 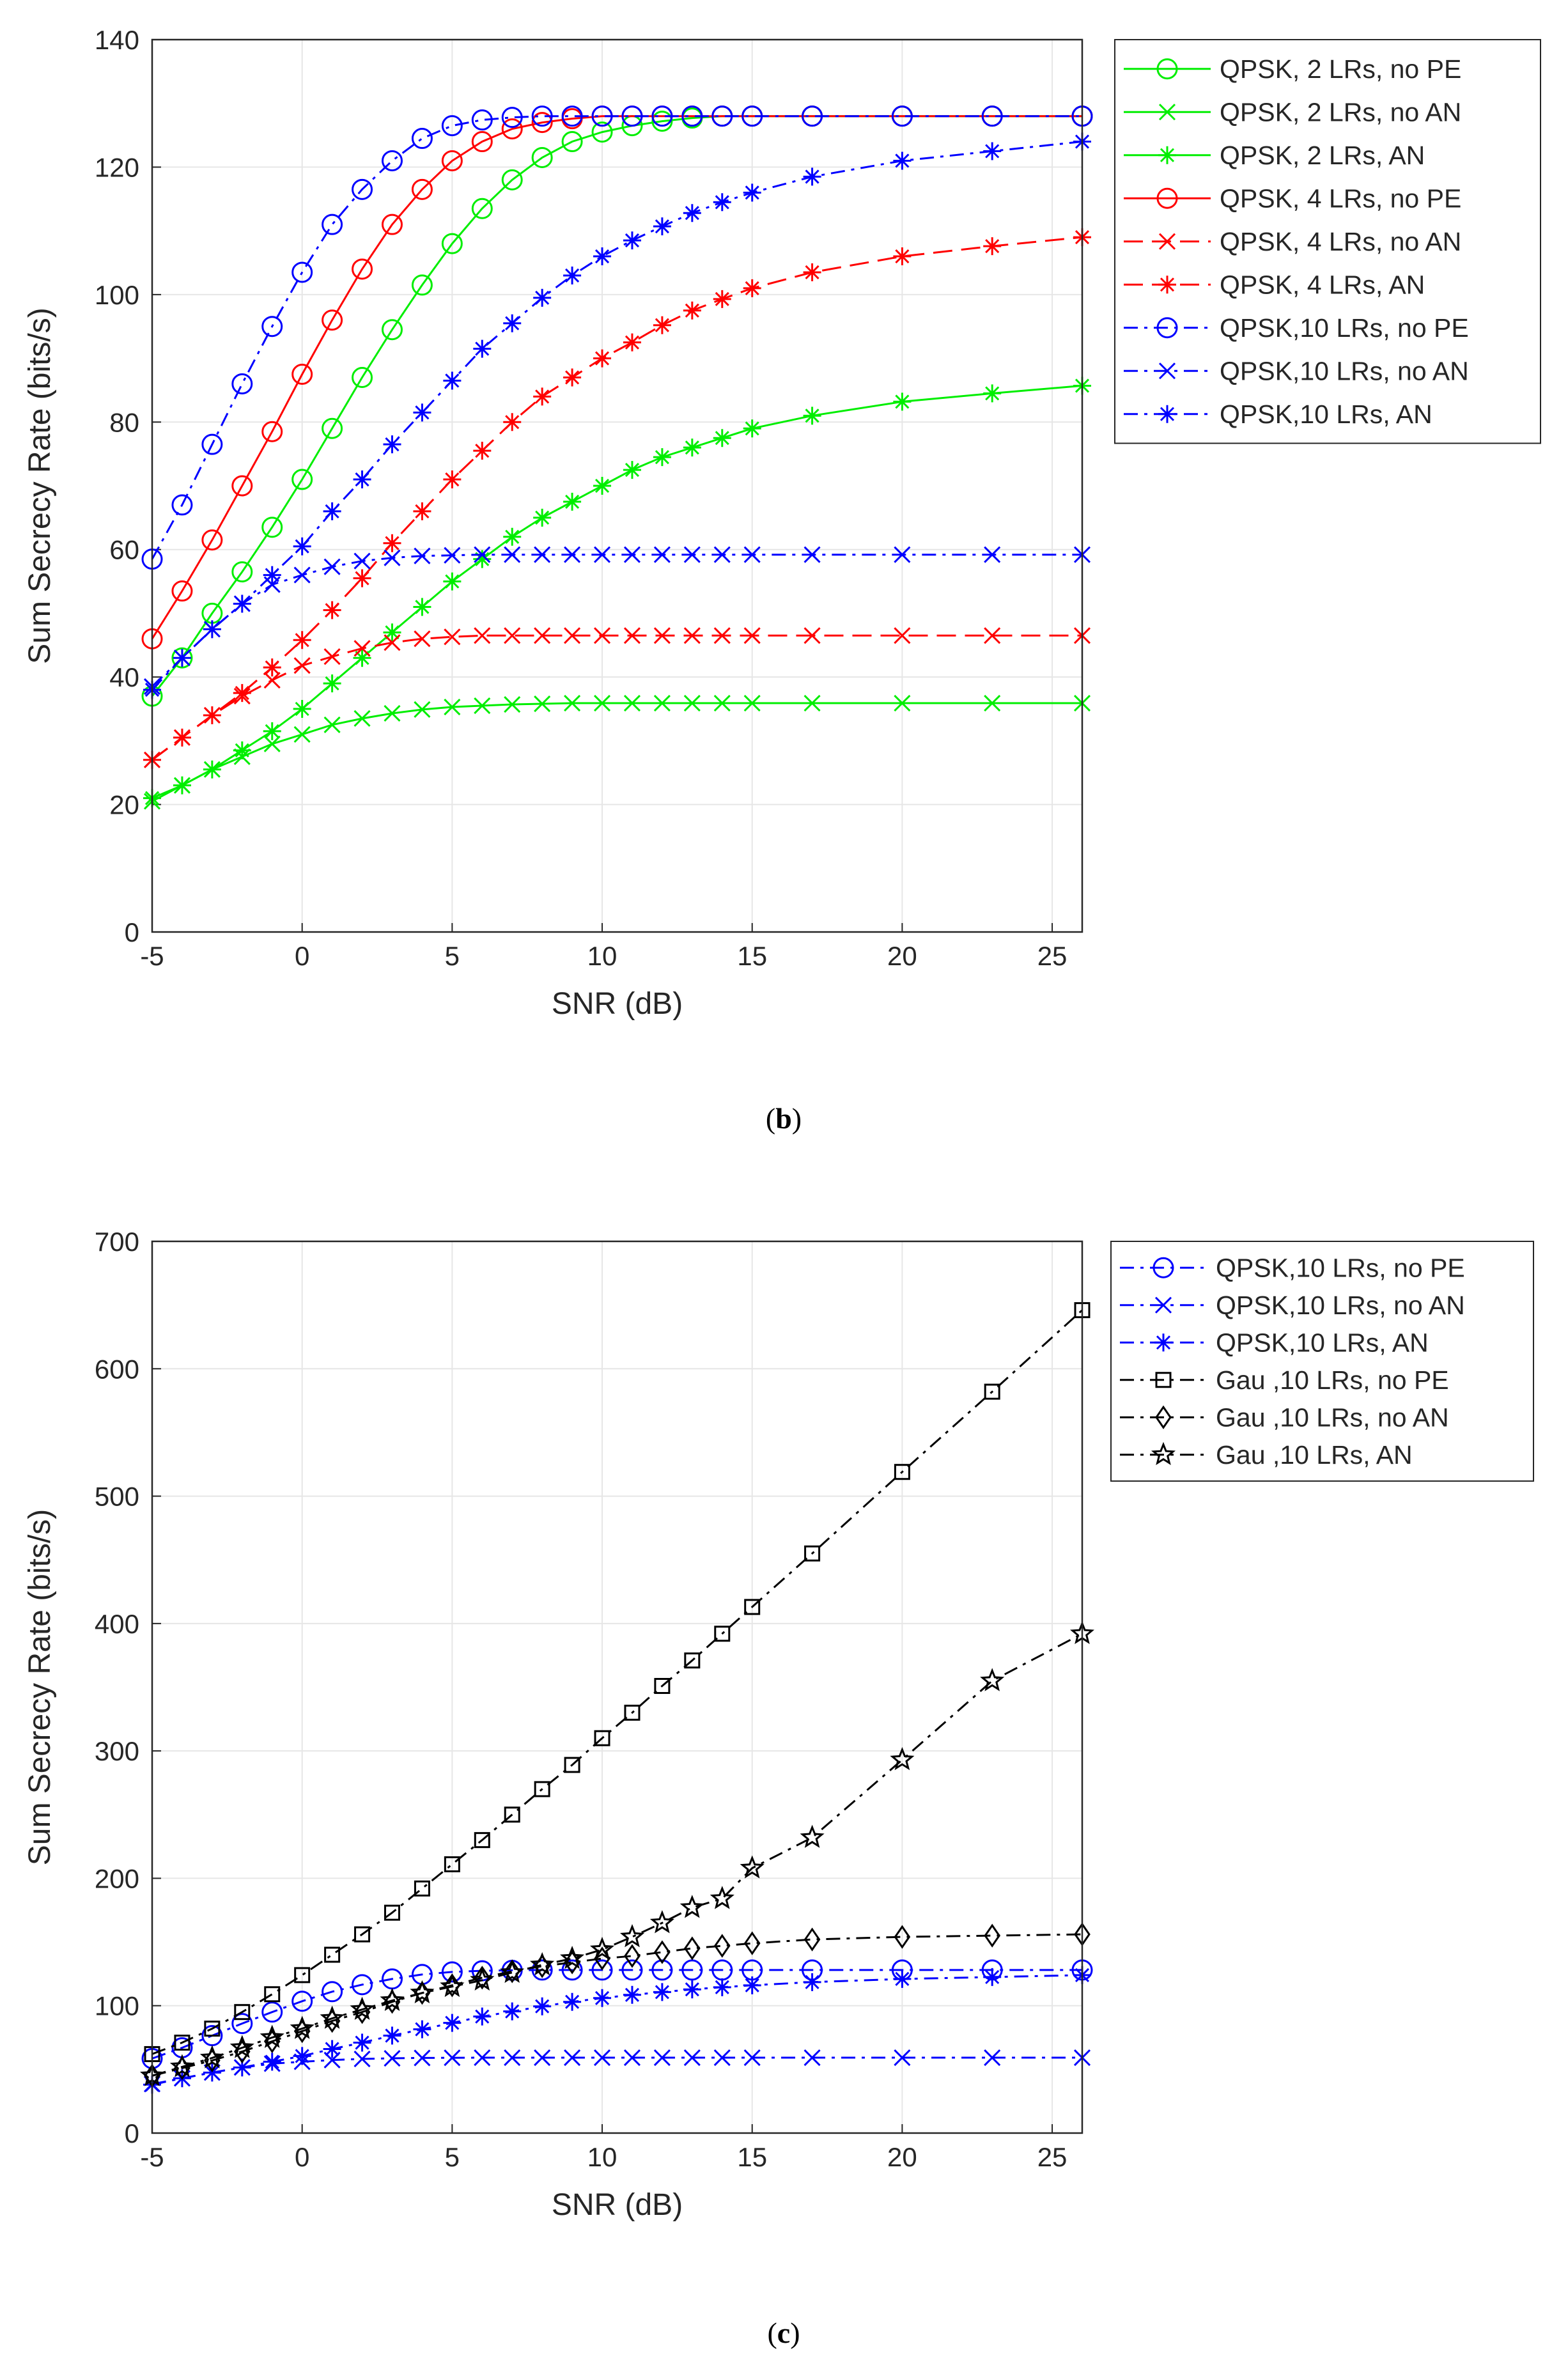 What do you see at coordinates (784, 1118) in the screenshot?
I see `caption-letter-b: b` at bounding box center [784, 1118].